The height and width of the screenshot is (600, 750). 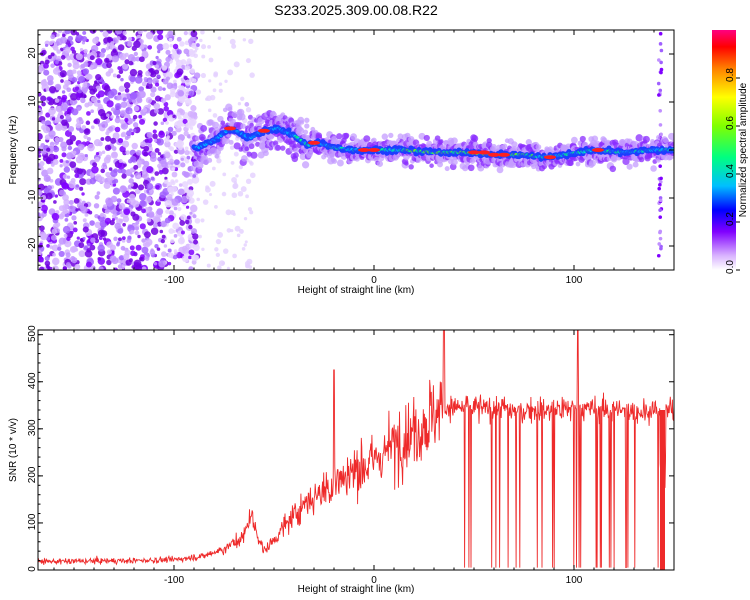 What do you see at coordinates (32, 53) in the screenshot?
I see `top-y-tick-label: 20` at bounding box center [32, 53].